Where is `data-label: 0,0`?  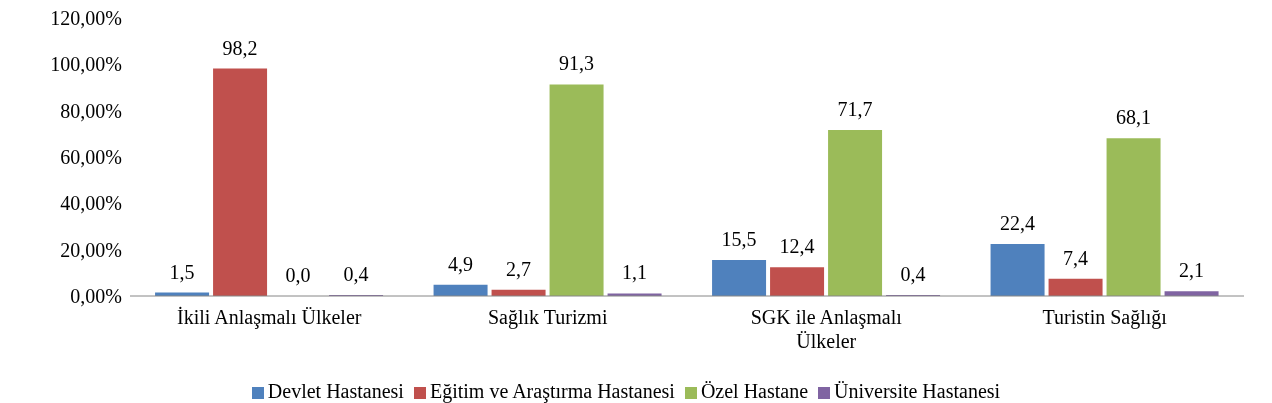 data-label: 0,0 is located at coordinates (298, 274).